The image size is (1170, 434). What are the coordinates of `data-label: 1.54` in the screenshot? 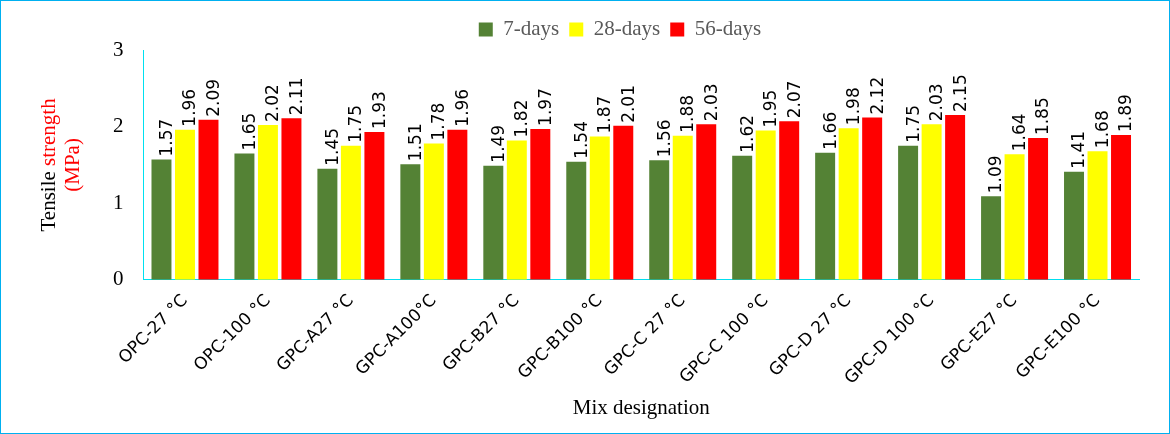 It's located at (580, 139).